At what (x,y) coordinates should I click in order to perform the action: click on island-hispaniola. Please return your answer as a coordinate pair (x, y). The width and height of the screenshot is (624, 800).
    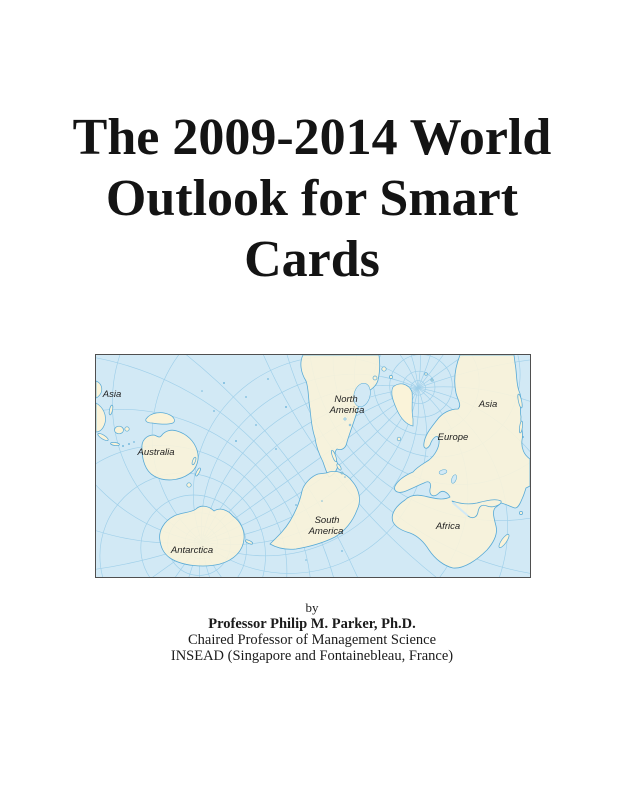
    Looking at the image, I should click on (339, 467).